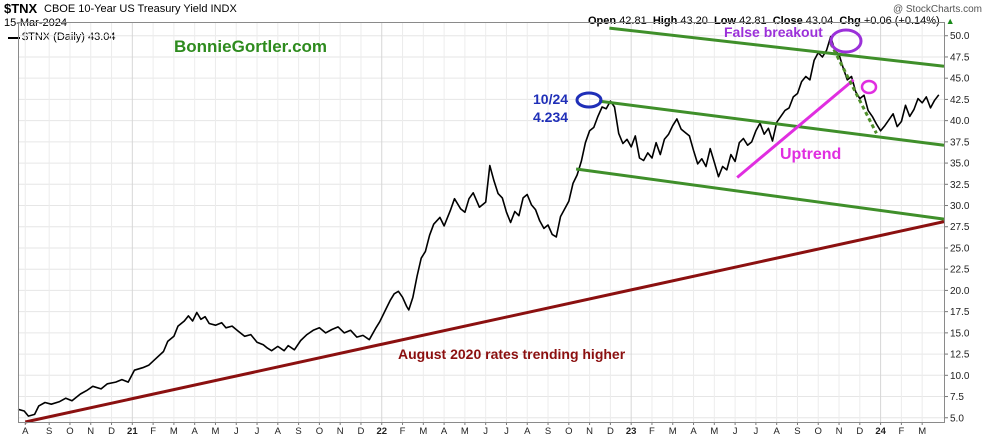 The image size is (990, 438). What do you see at coordinates (880, 431) in the screenshot?
I see `x-tick-label: 24` at bounding box center [880, 431].